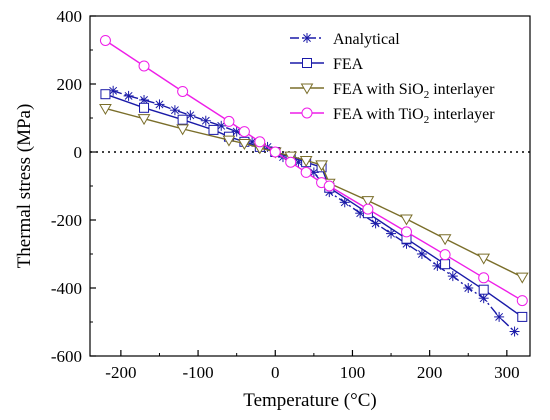  What do you see at coordinates (197, 372) in the screenshot?
I see `x-tick-label: -100` at bounding box center [197, 372].